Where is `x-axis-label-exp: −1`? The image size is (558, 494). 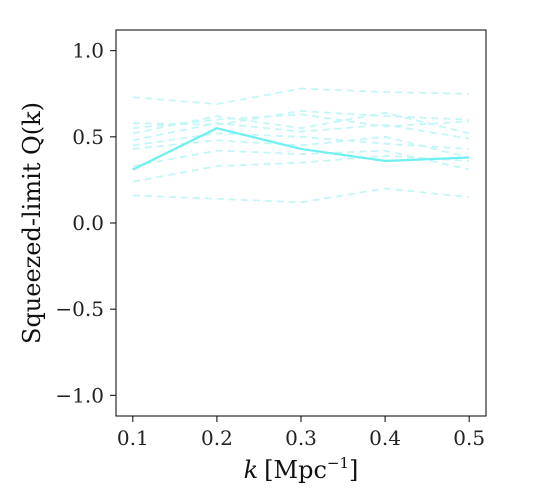
x-axis-label-exp: −1 is located at coordinates (338, 463).